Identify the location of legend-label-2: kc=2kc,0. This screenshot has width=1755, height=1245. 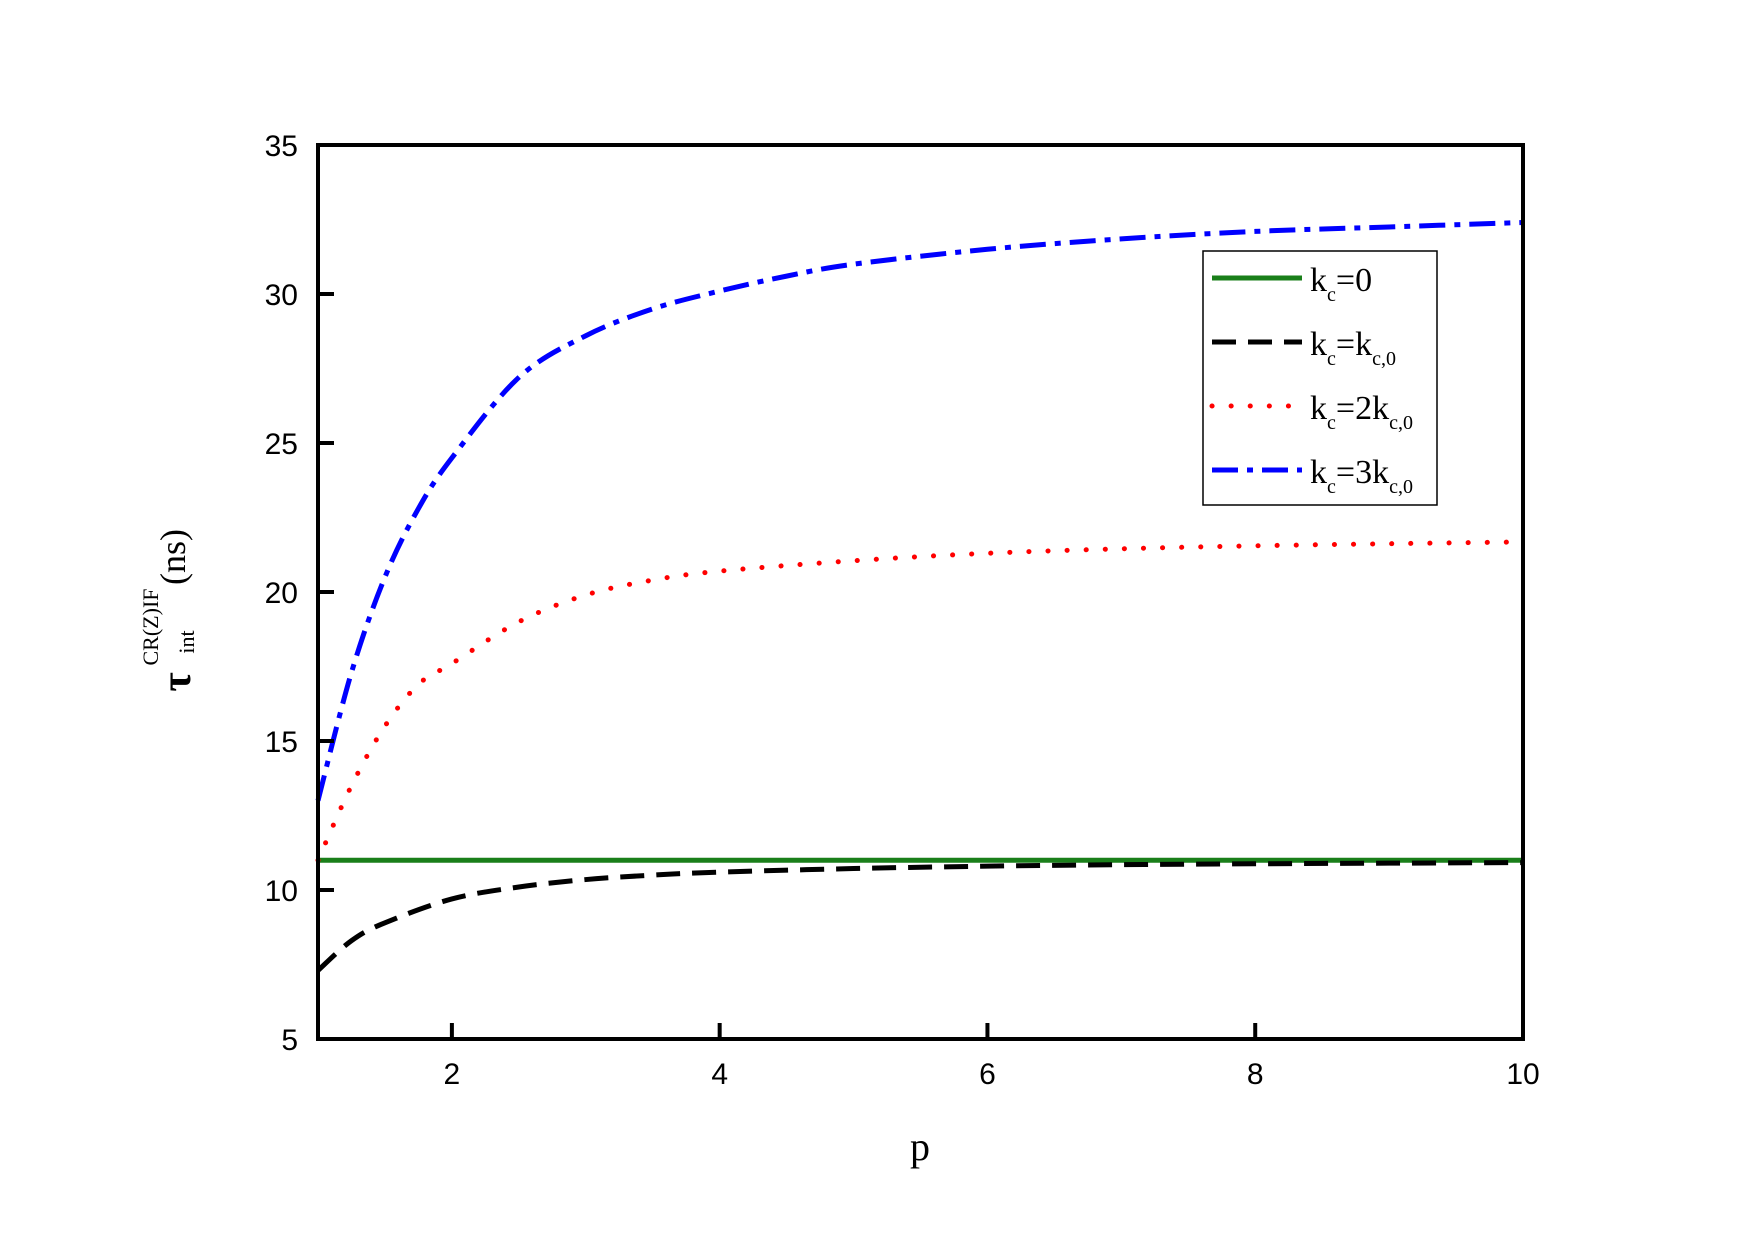
(1361, 412).